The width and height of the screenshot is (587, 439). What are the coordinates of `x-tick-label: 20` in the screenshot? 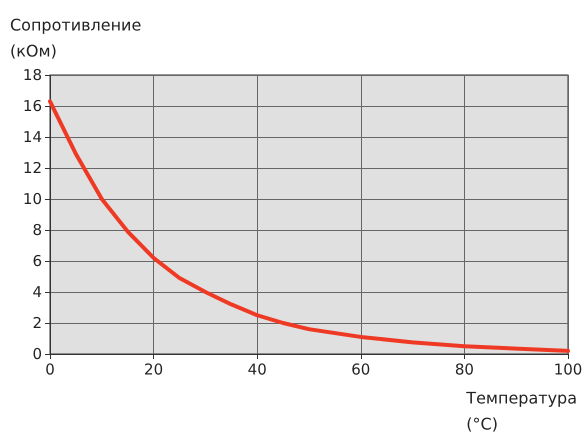 It's located at (154, 369).